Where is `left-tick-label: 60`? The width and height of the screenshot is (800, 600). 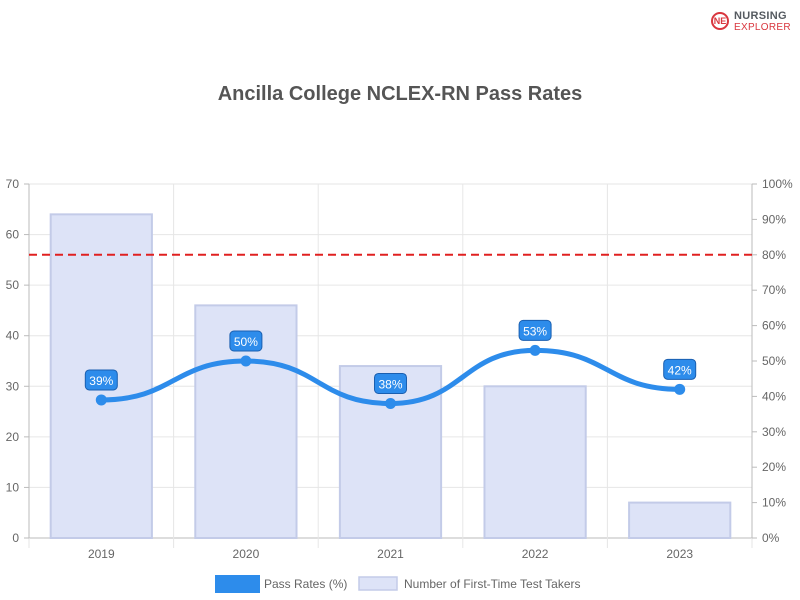
left-tick-label: 60 is located at coordinates (13, 235).